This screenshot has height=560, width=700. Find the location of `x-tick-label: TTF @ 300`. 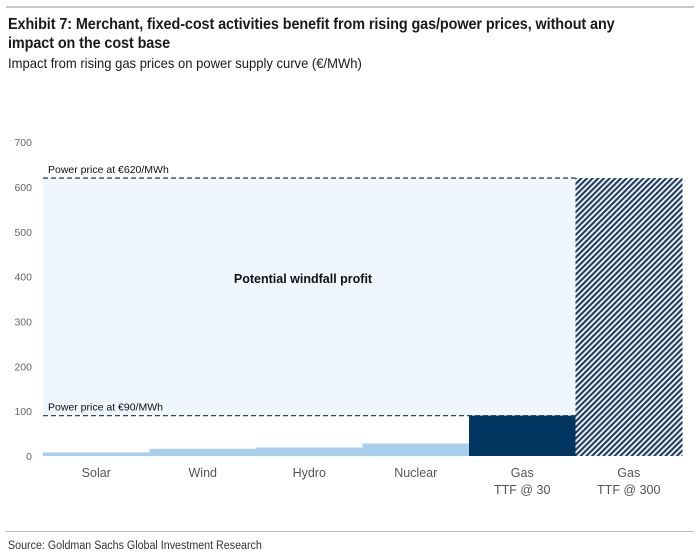

x-tick-label: TTF @ 300 is located at coordinates (628, 490).